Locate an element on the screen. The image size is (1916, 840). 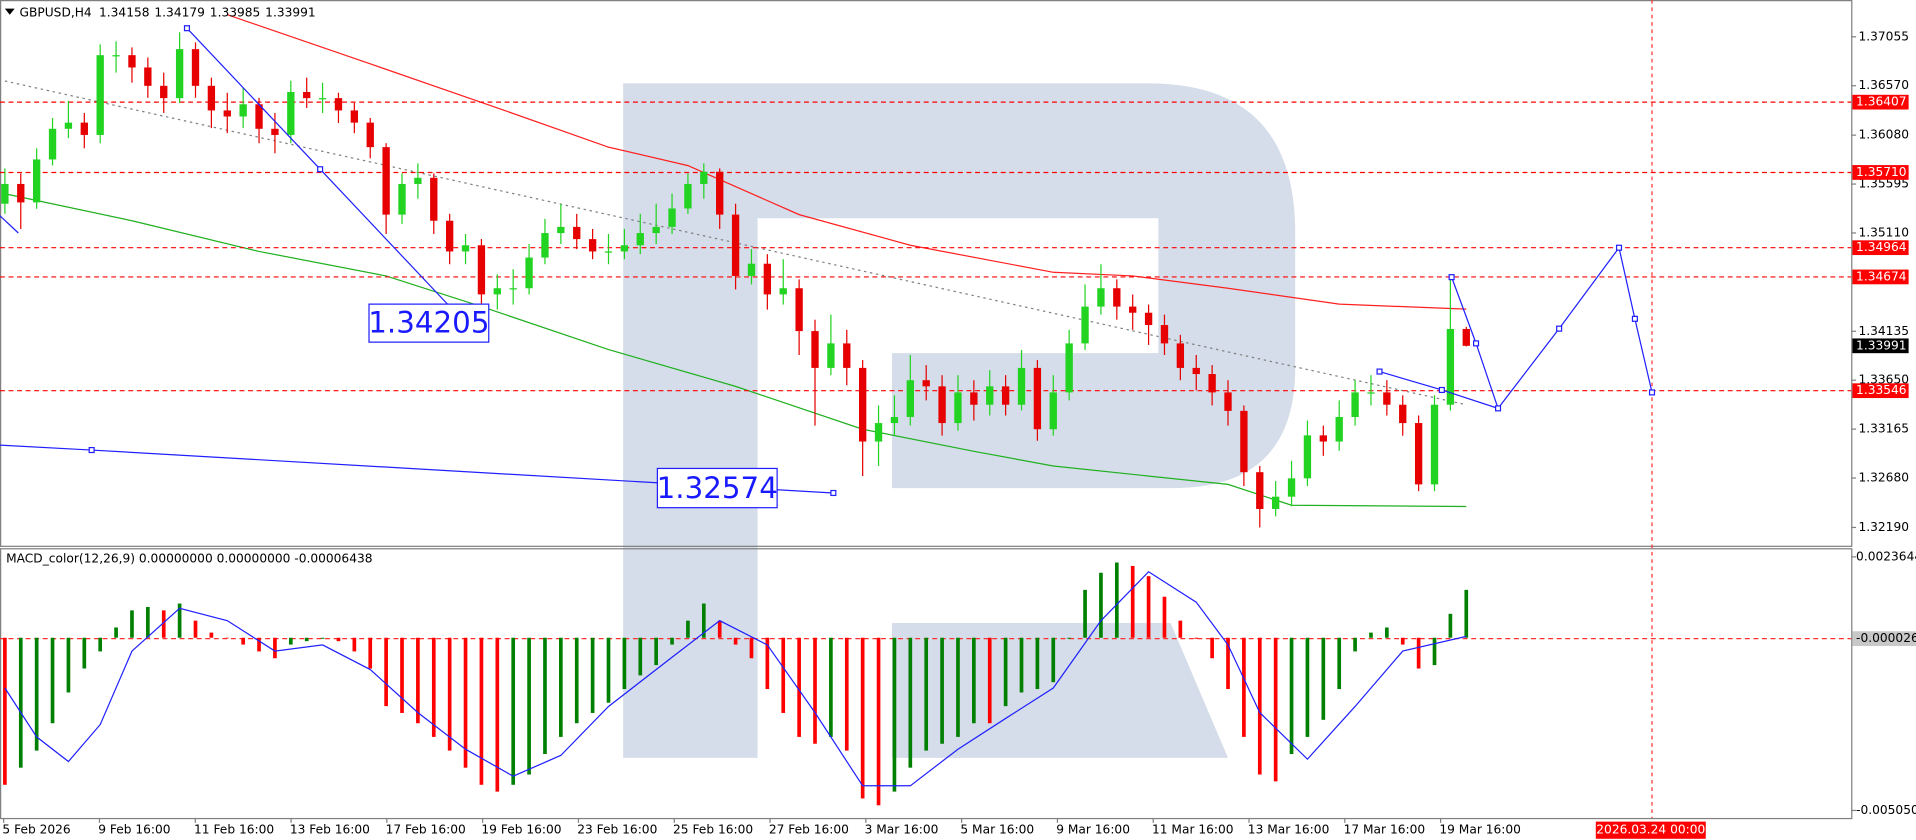
x-tick-label: 19 Mar 16:00 is located at coordinates (1480, 830).